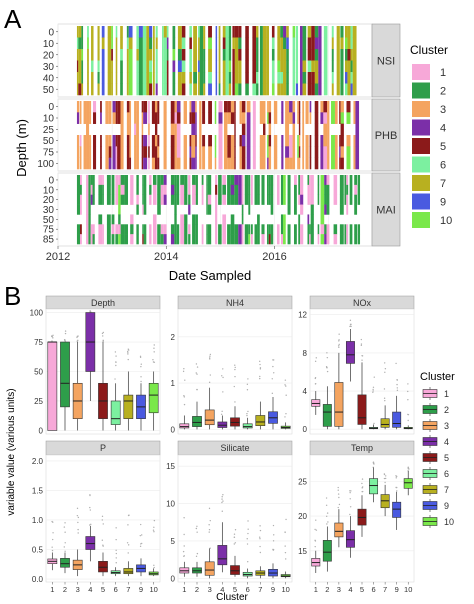  Describe the element at coordinates (49, 210) in the screenshot. I see `panel-a-ytick: 30` at that location.